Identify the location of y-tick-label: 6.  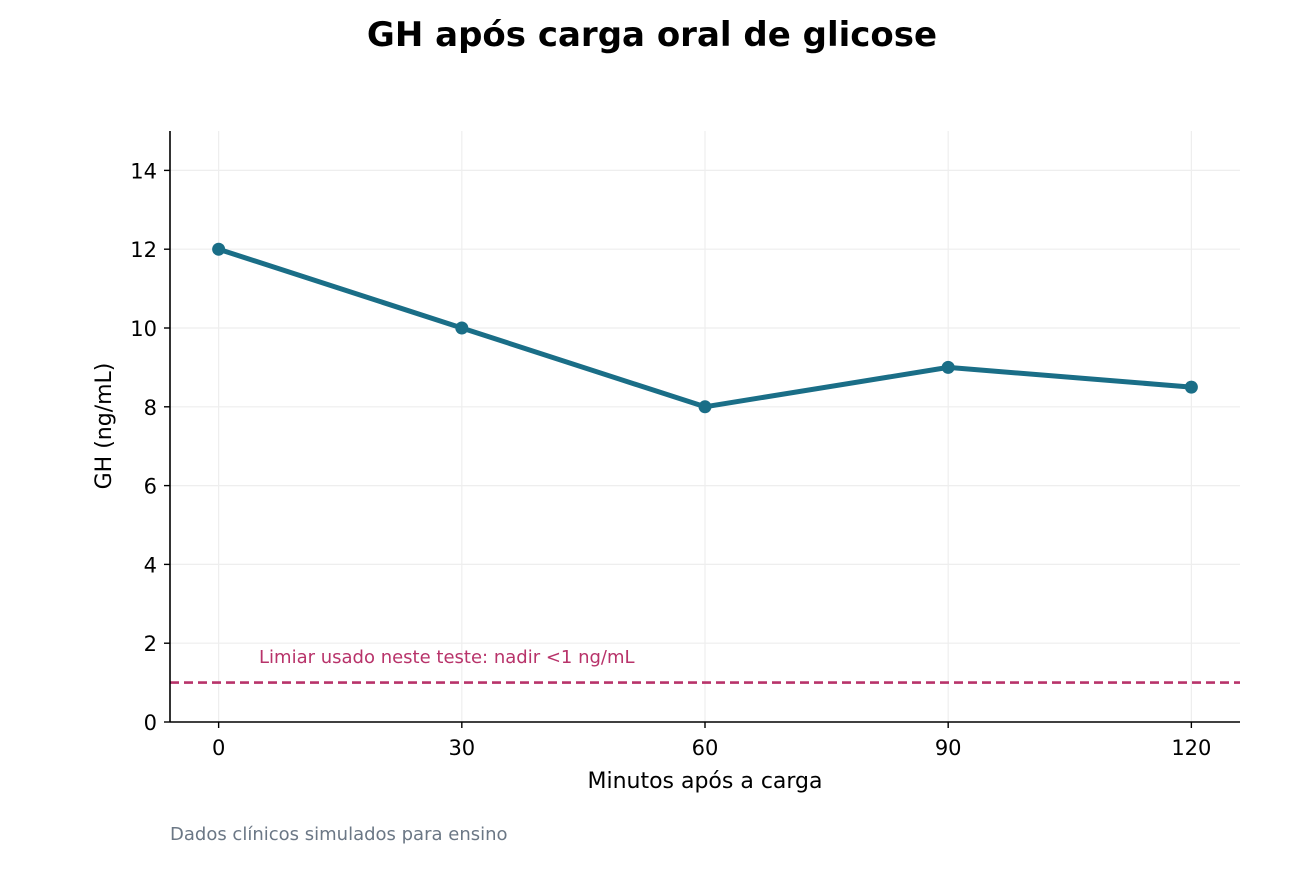
(150, 487).